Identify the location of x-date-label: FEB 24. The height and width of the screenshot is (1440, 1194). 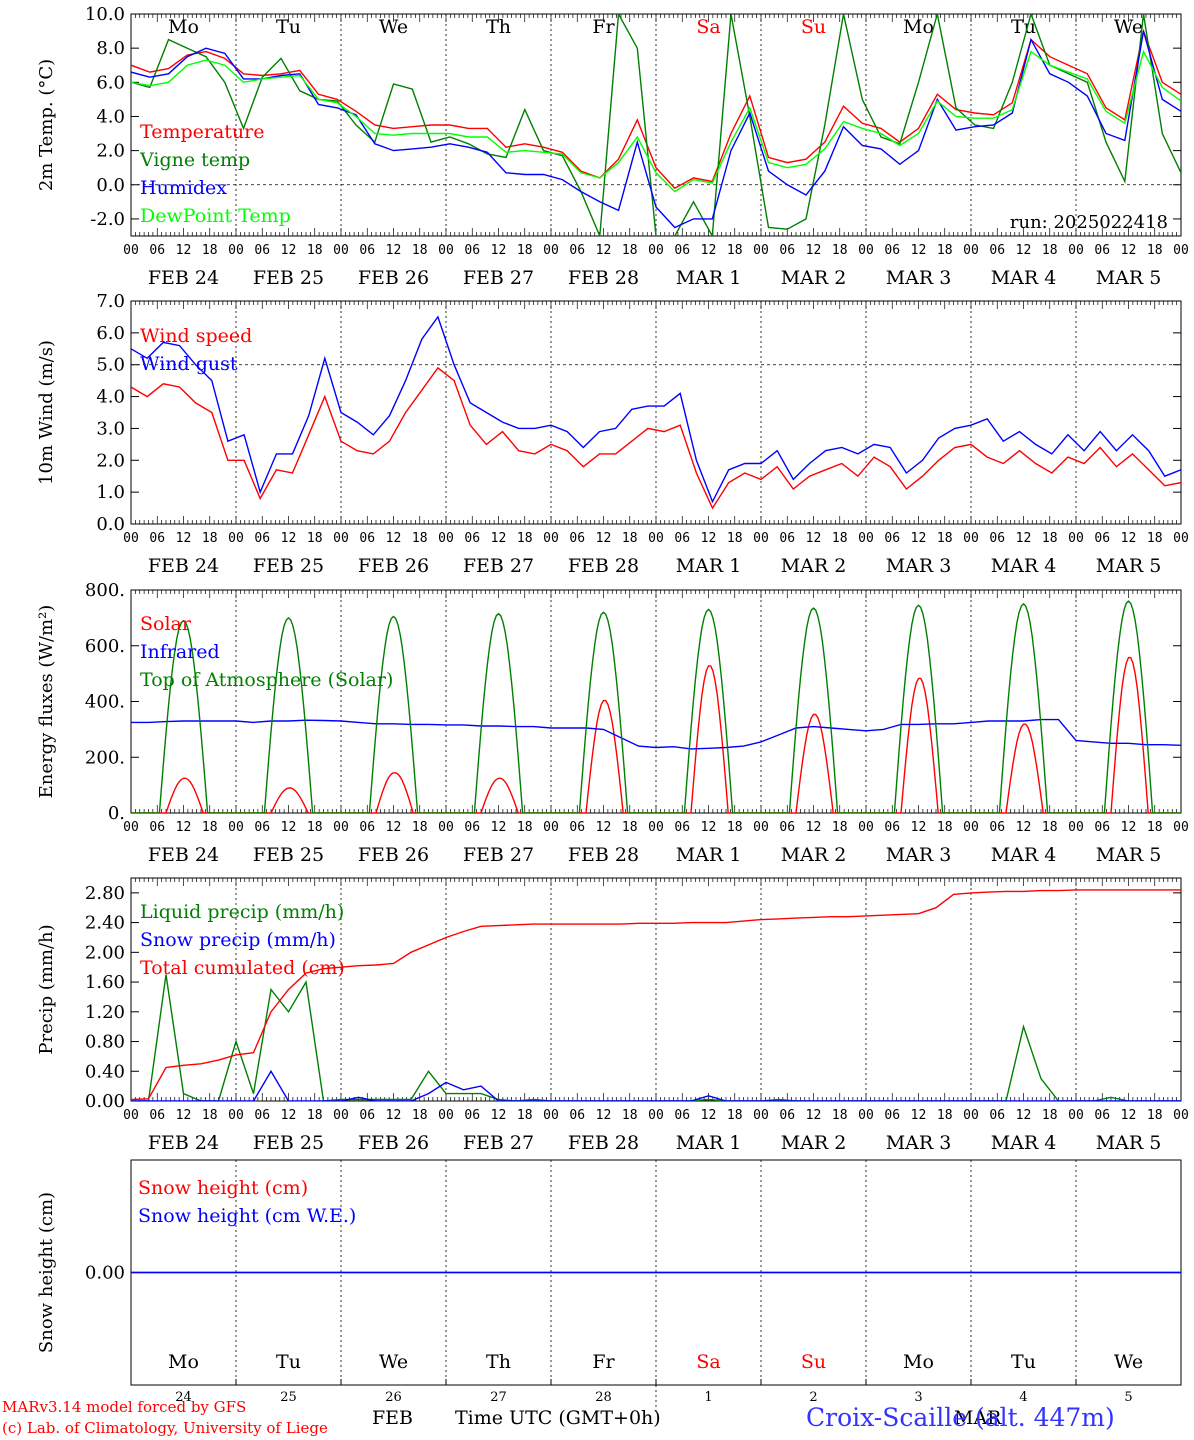
(183, 566).